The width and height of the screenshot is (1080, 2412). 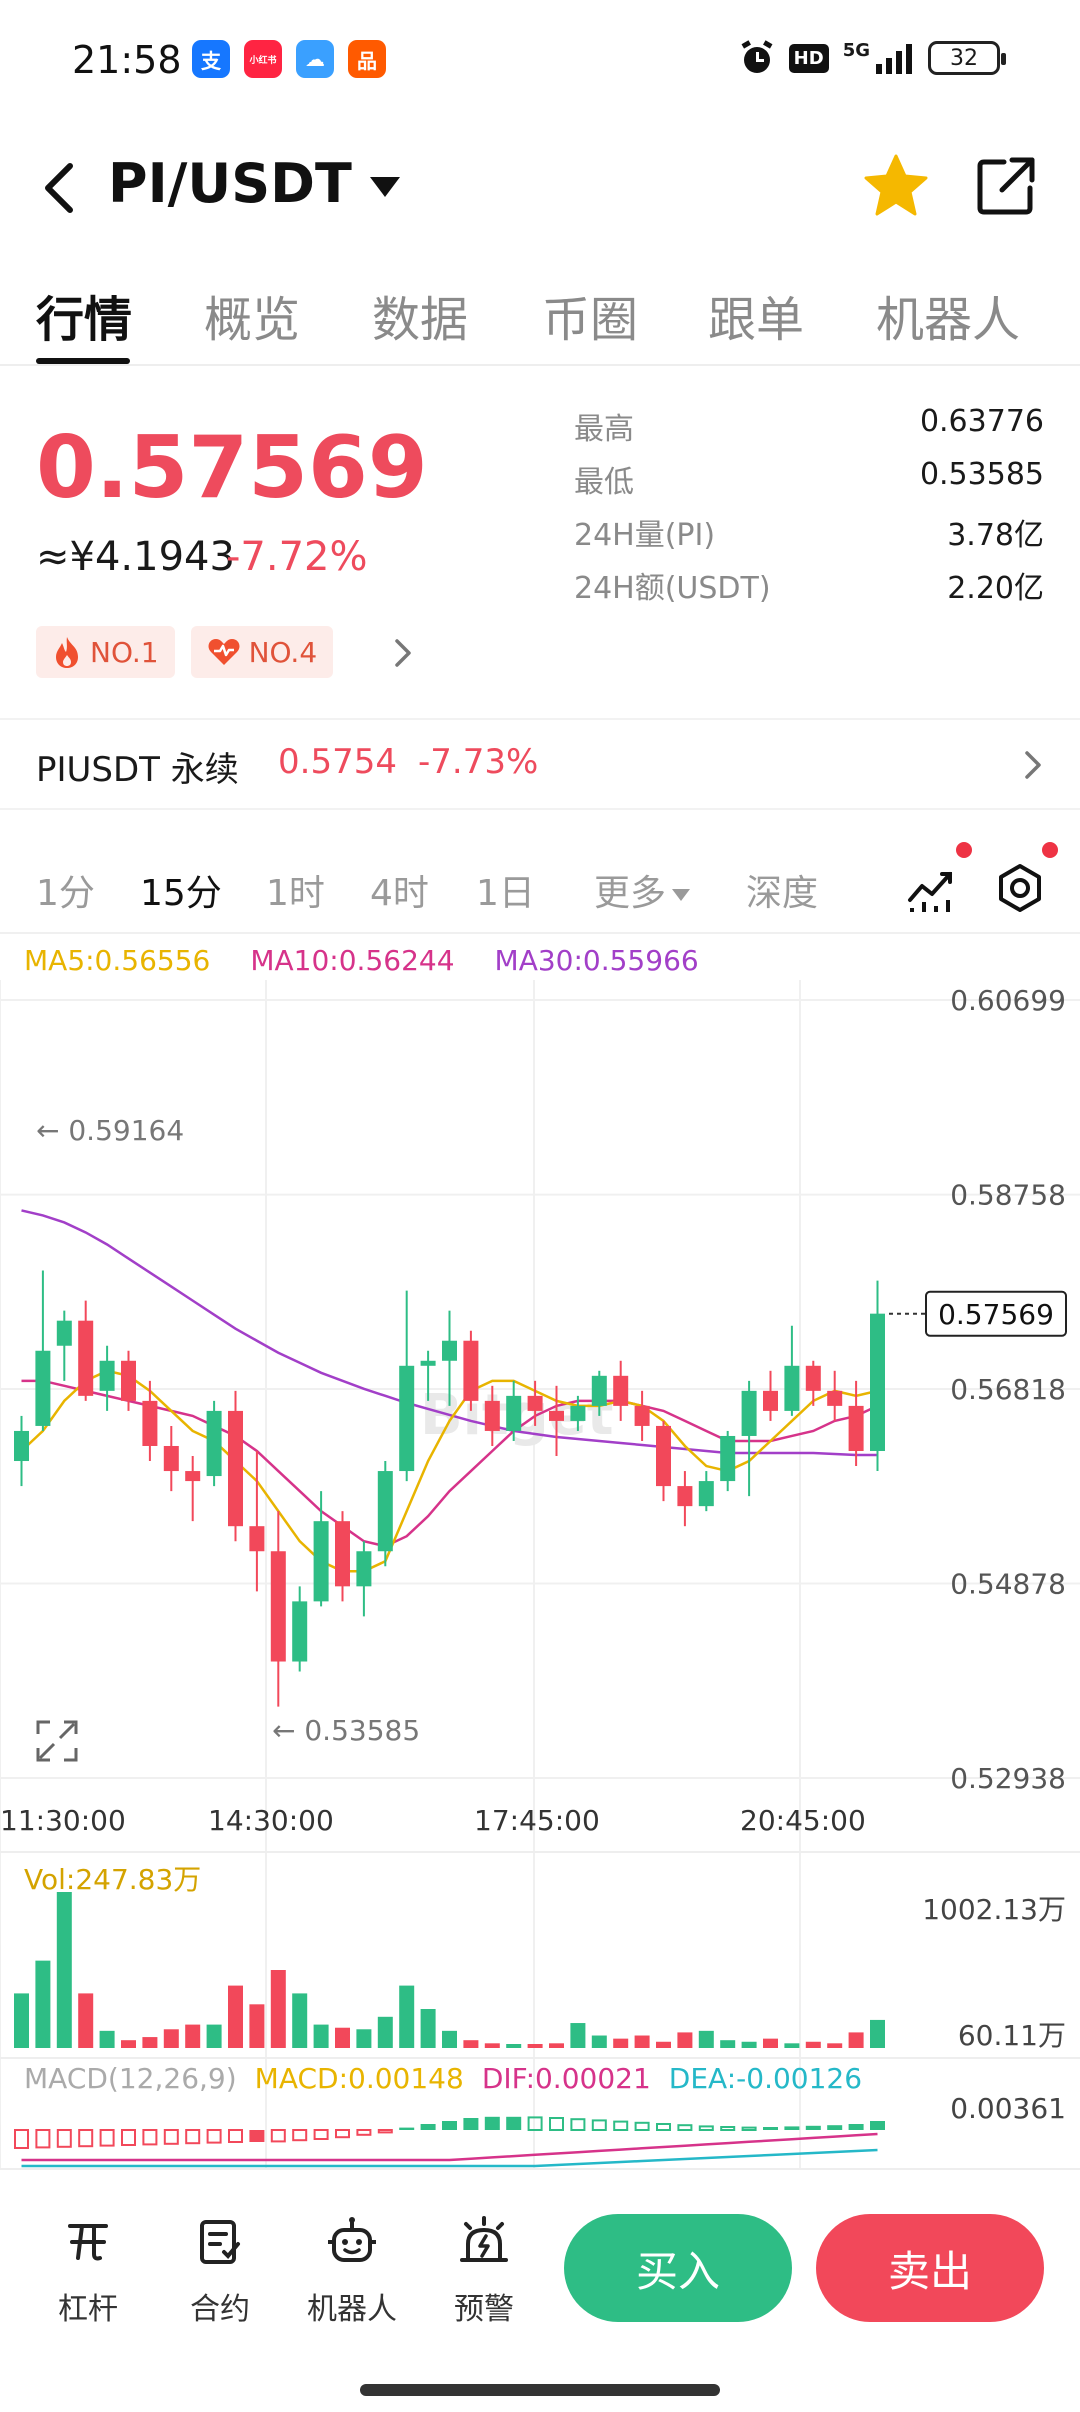 I want to click on tab-overview: 概览, so click(x=252, y=320).